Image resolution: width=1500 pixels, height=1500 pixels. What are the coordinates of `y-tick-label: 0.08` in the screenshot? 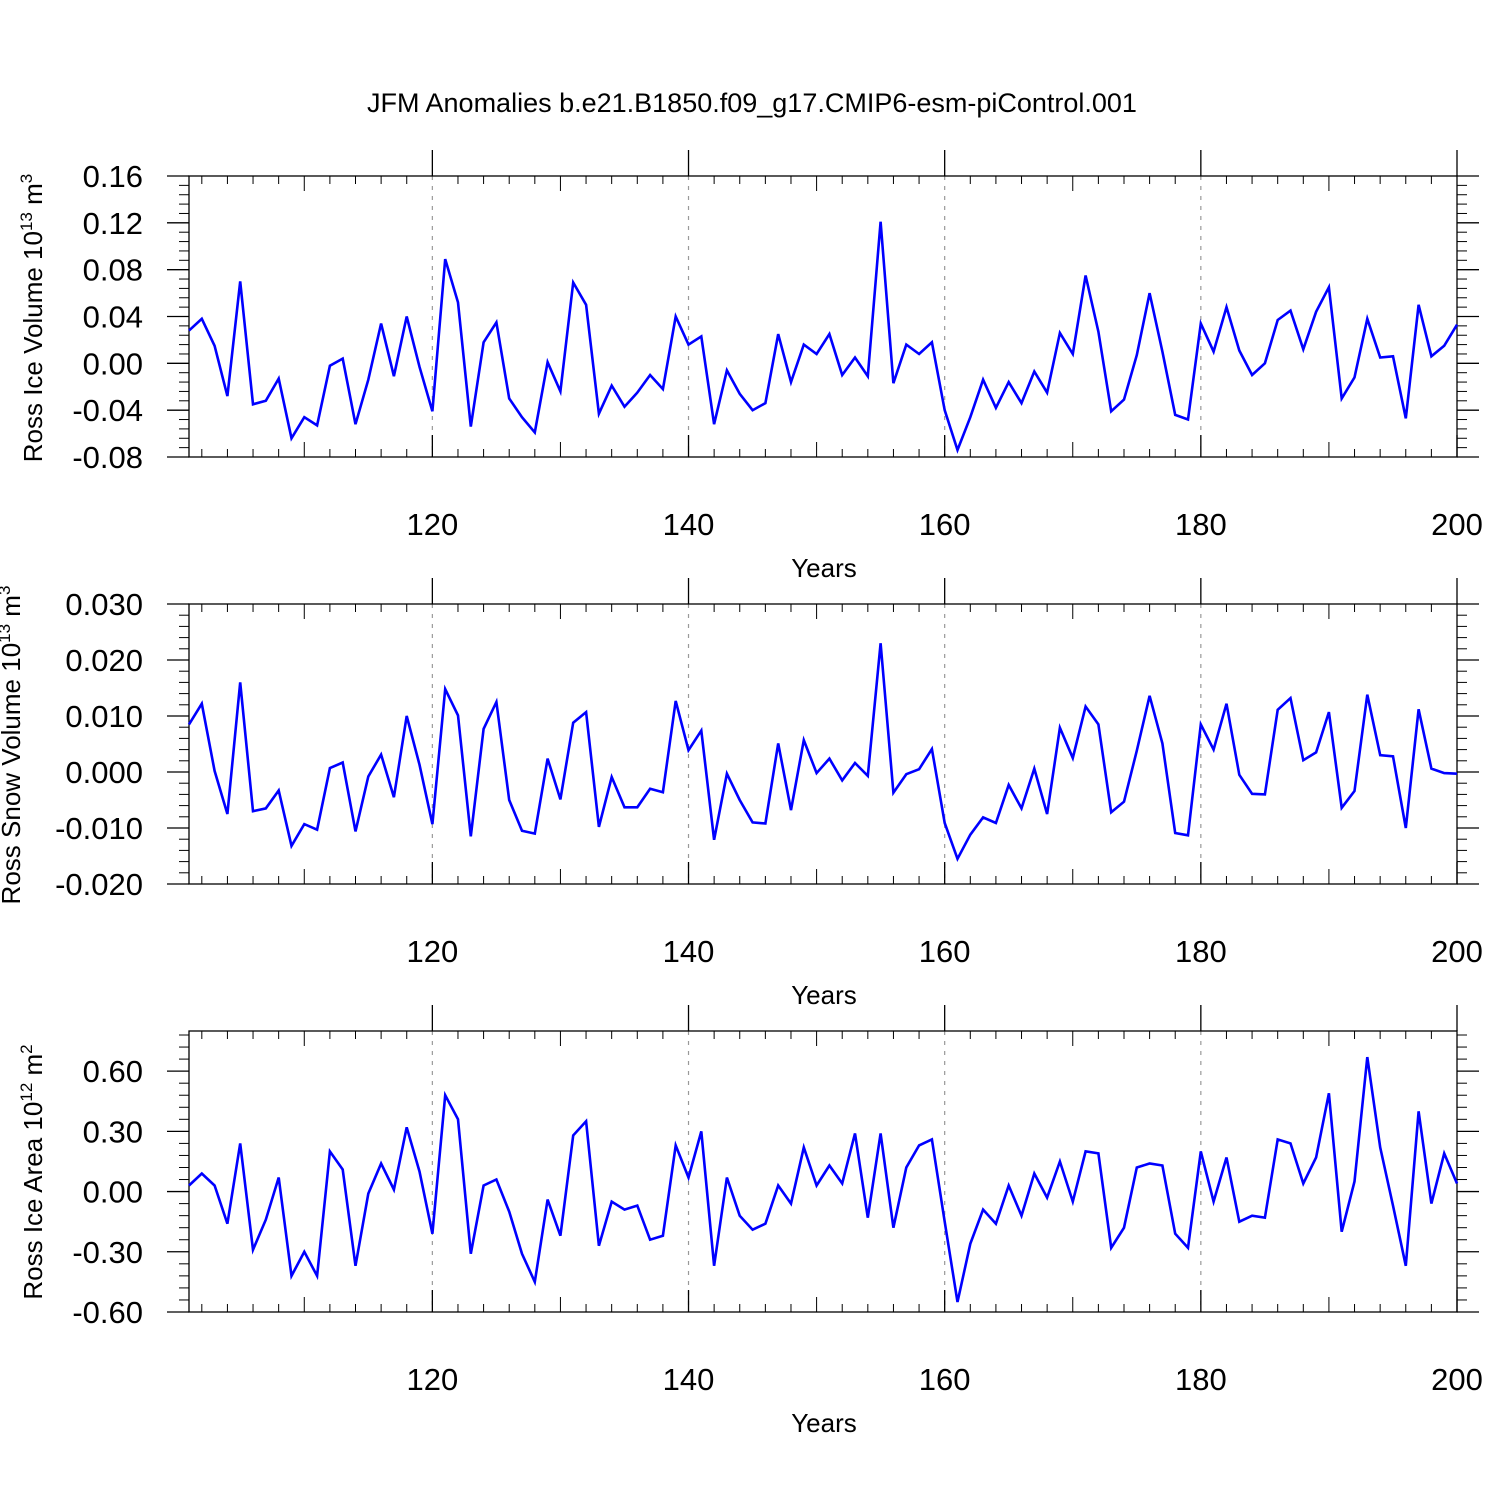 It's located at (113, 270).